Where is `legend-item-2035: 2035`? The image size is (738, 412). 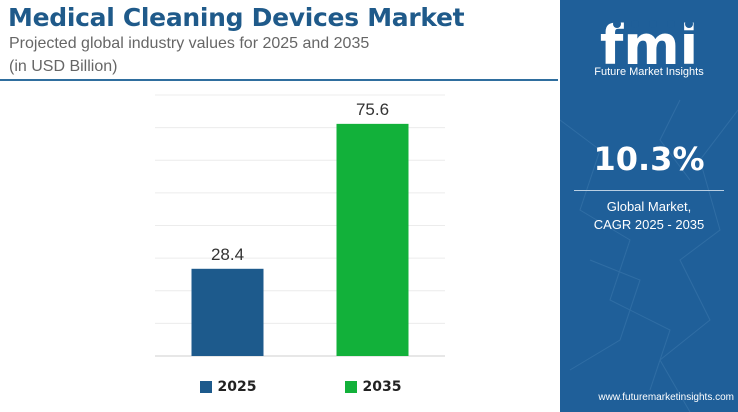
legend-item-2035: 2035 is located at coordinates (373, 387).